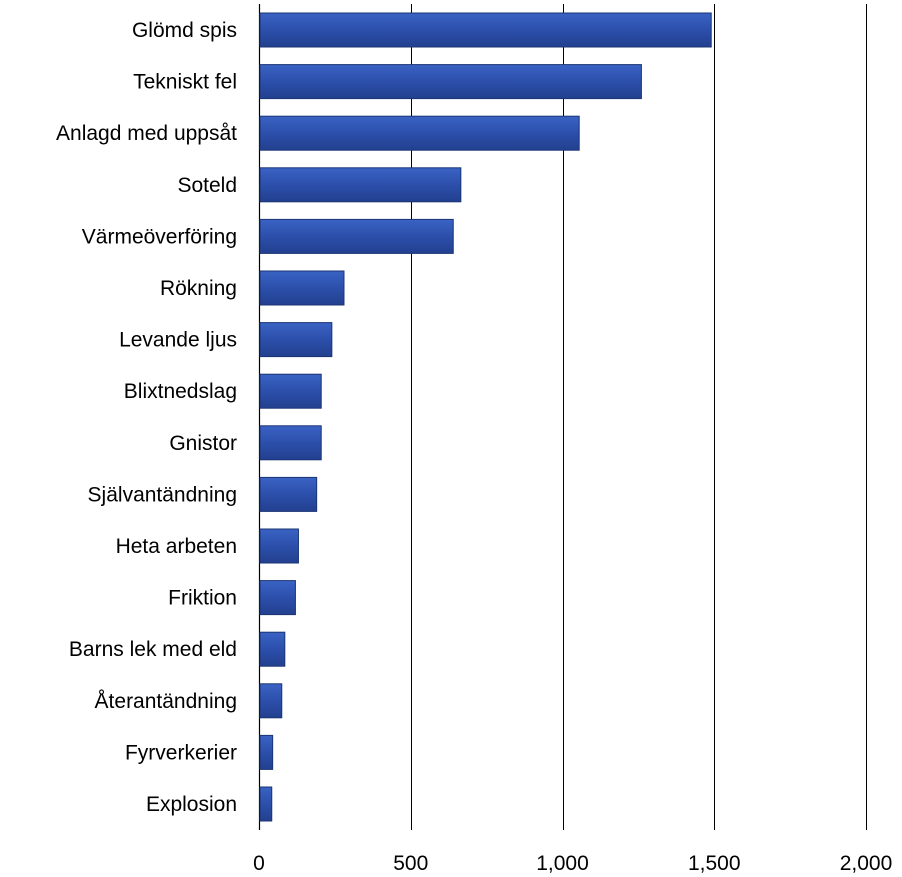 The image size is (902, 877). Describe the element at coordinates (184, 30) in the screenshot. I see `category-label-glömd-spis: Glömd spis` at that location.